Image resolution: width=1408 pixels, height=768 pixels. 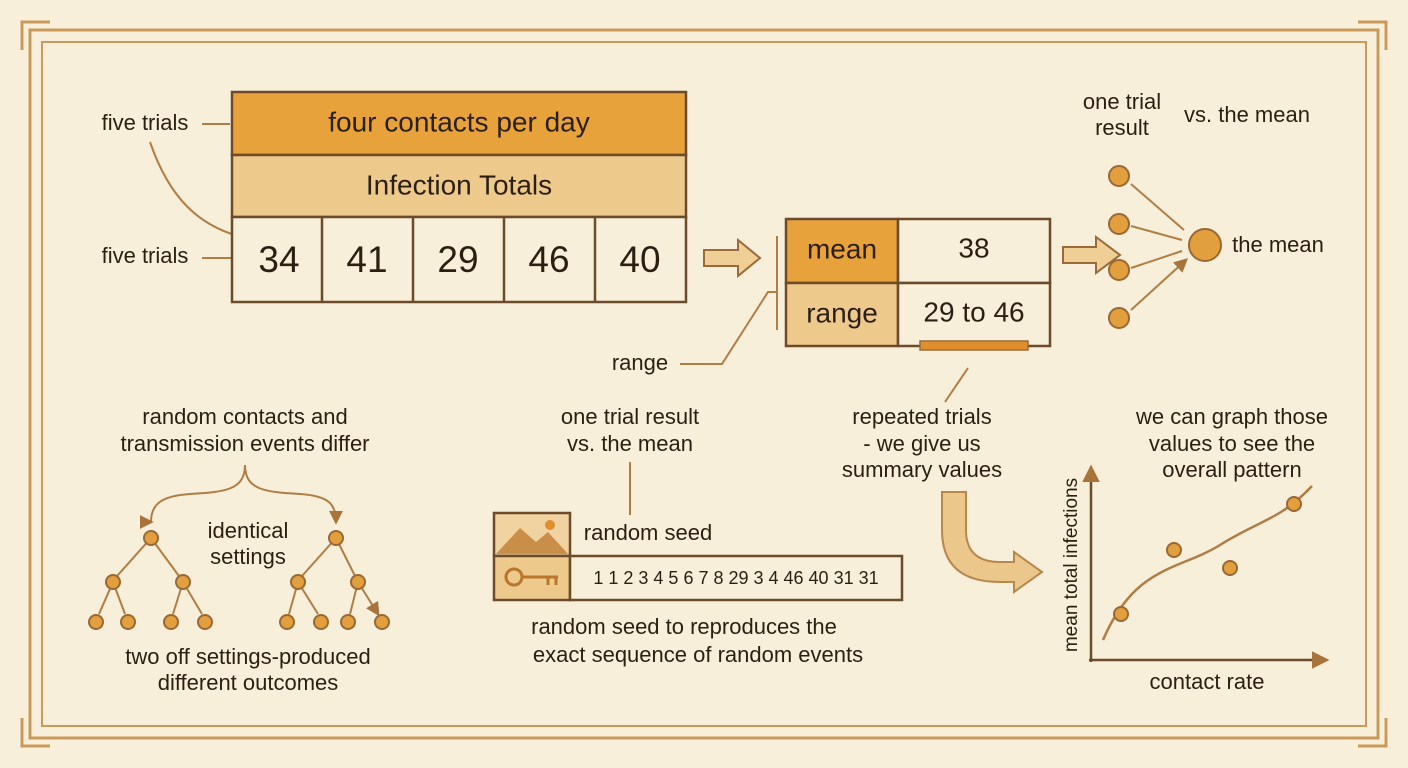 I want to click on cell: 34, so click(x=278, y=259).